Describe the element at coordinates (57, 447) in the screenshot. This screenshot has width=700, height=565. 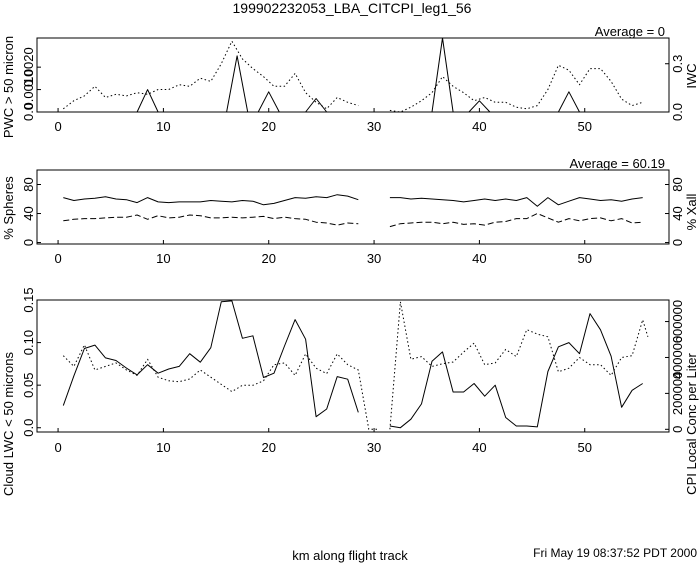
I see `panel-3-x-tick-label: 0` at that location.